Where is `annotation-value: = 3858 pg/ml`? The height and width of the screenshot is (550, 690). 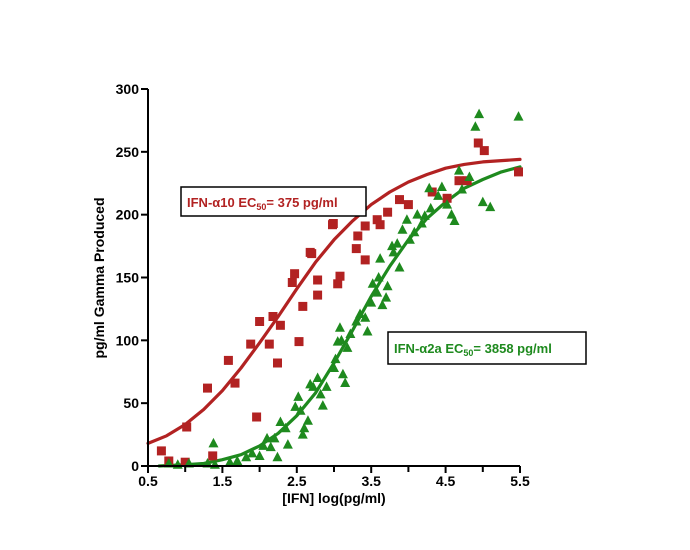
annotation-value: = 3858 pg/ml is located at coordinates (512, 348).